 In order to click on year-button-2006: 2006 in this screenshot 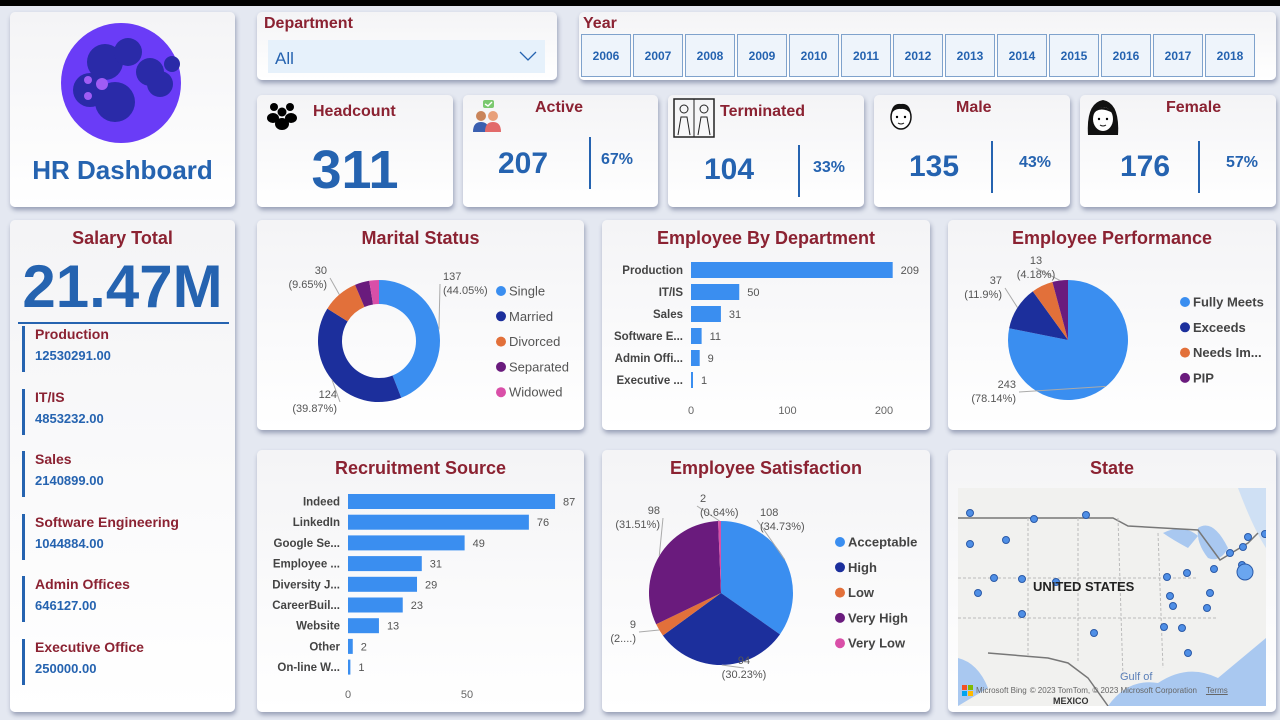, I will do `click(606, 55)`.